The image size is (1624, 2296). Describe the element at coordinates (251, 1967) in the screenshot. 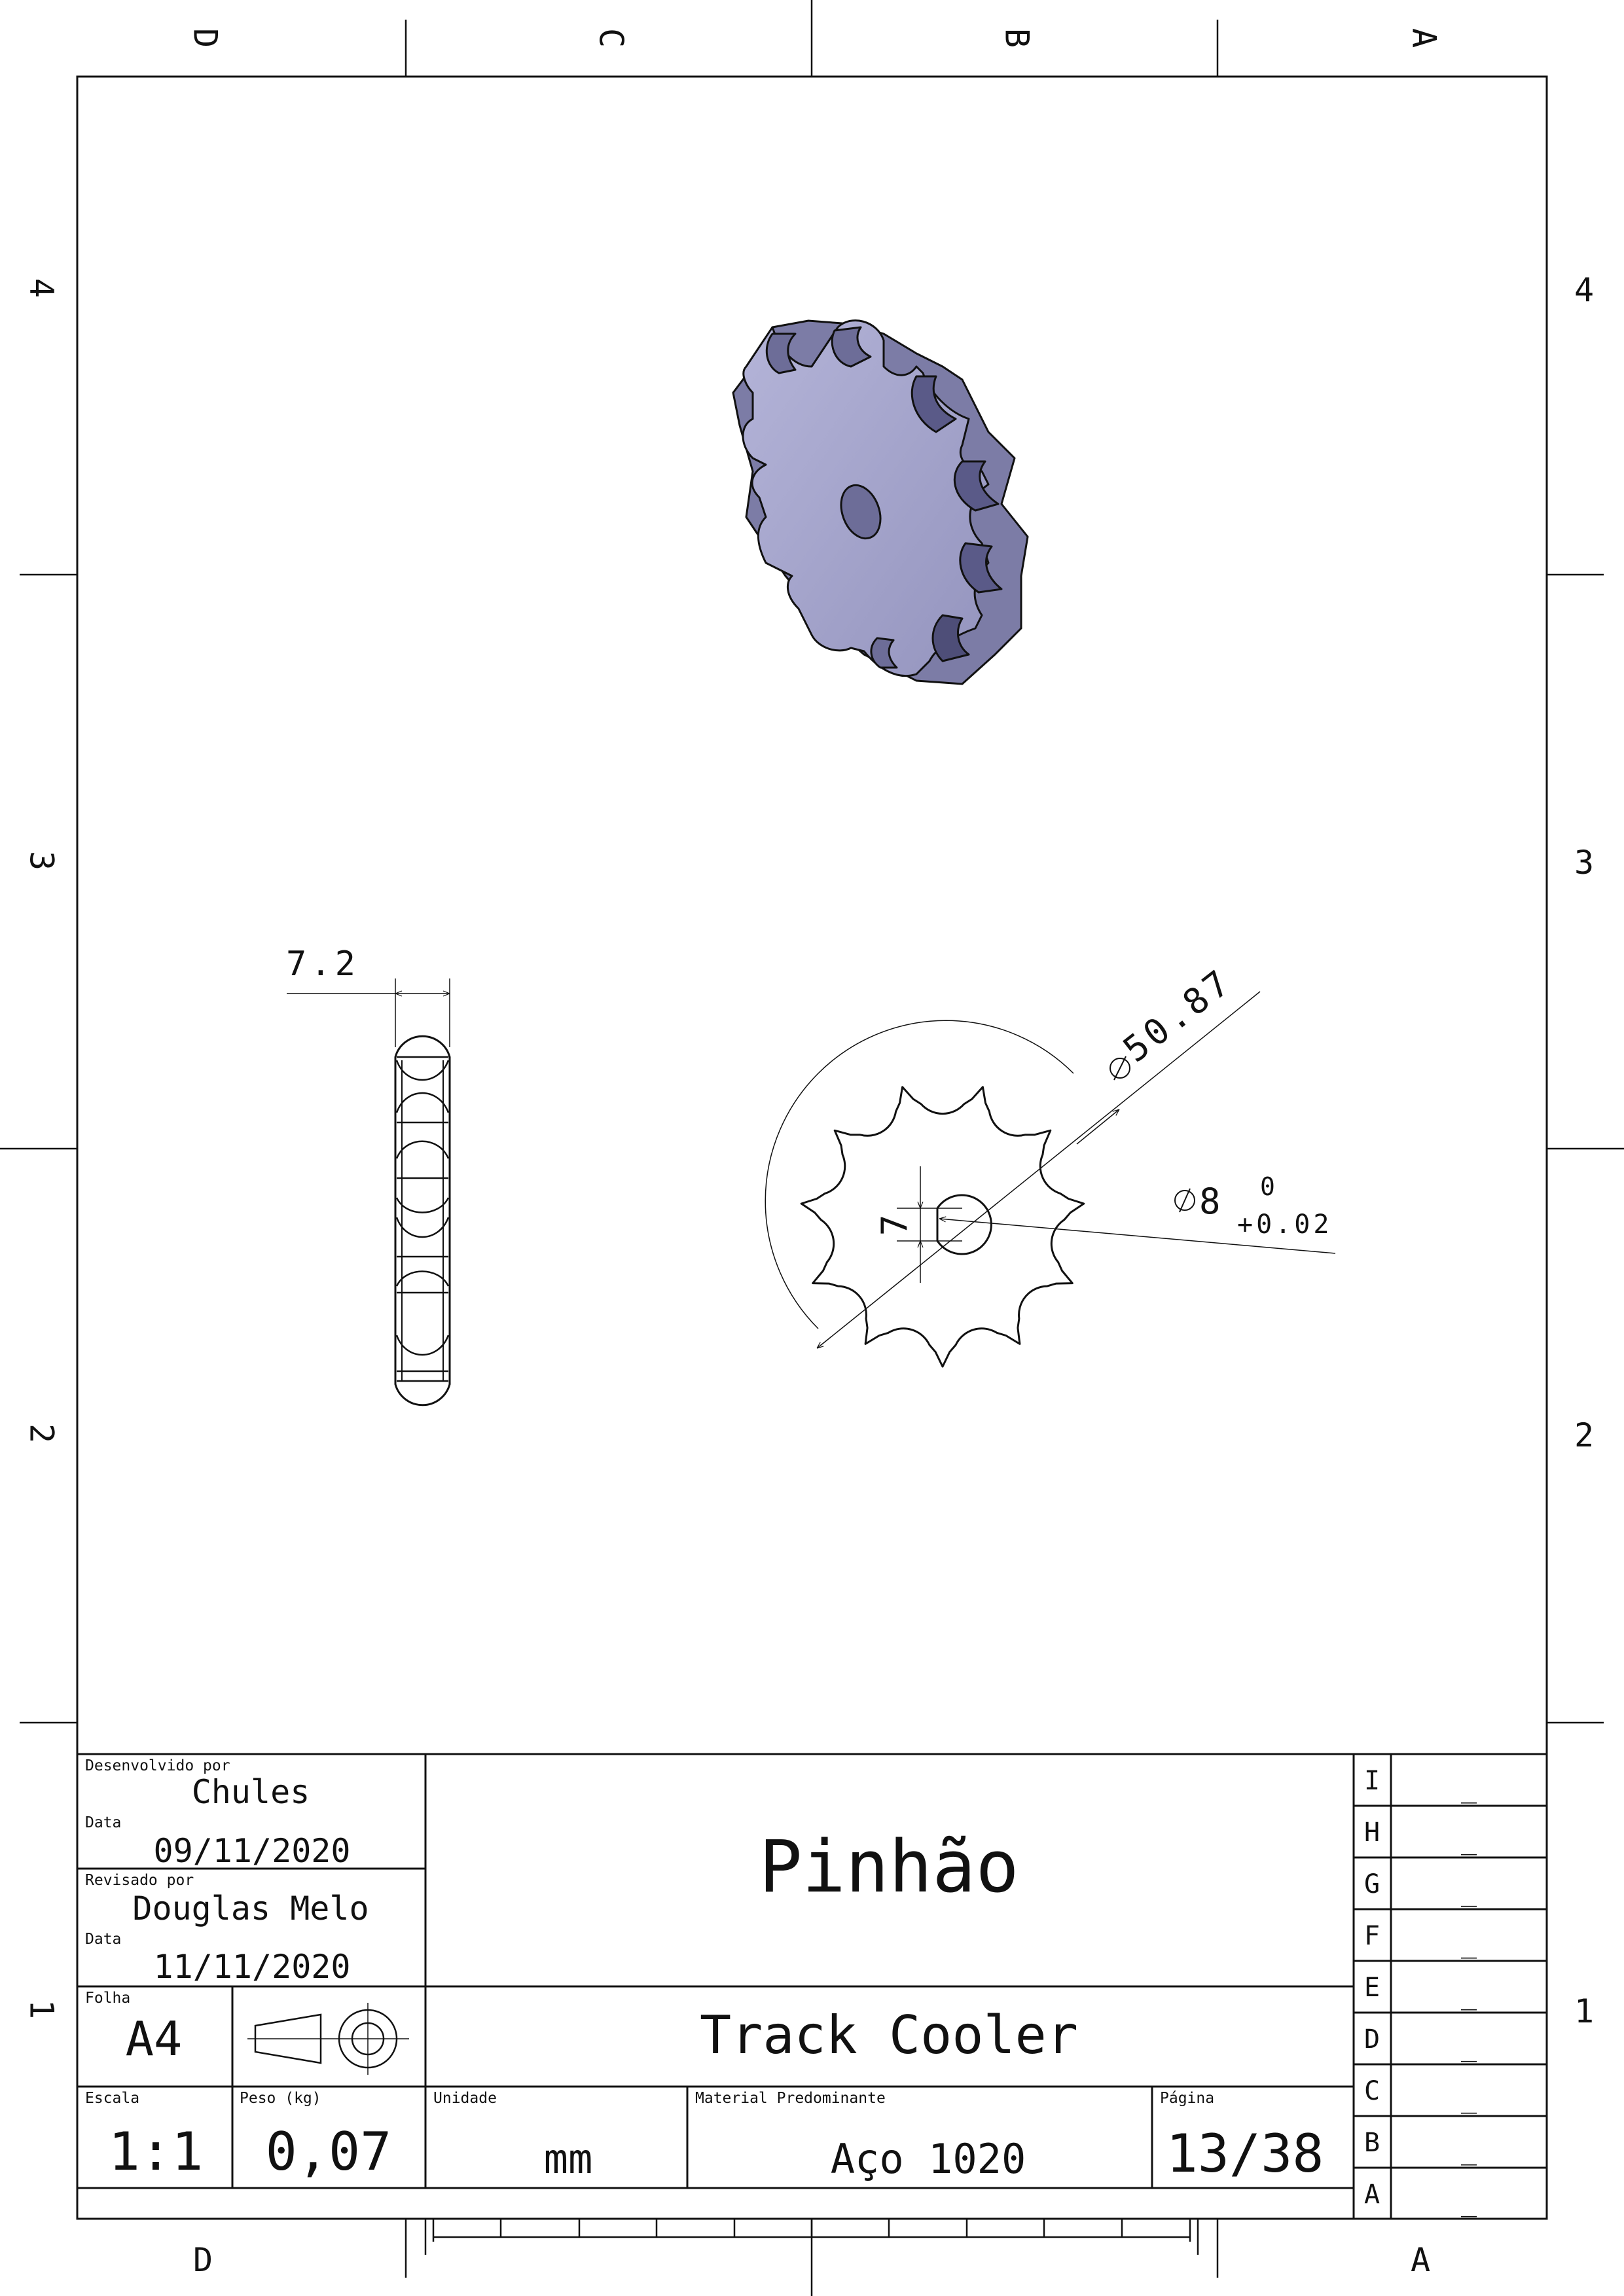

I see `date2-value: 11/11/2020` at that location.